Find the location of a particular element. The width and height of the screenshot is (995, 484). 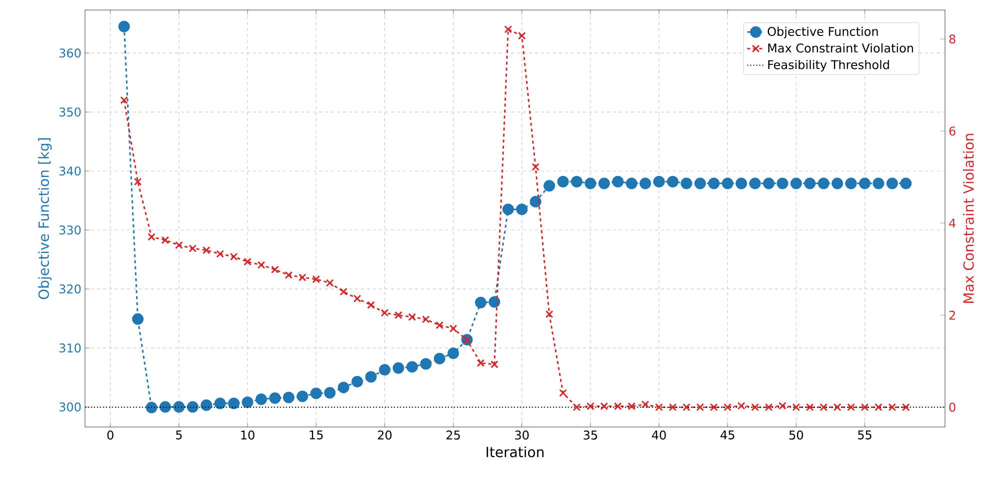

y2-tick-label: 8 is located at coordinates (952, 39).